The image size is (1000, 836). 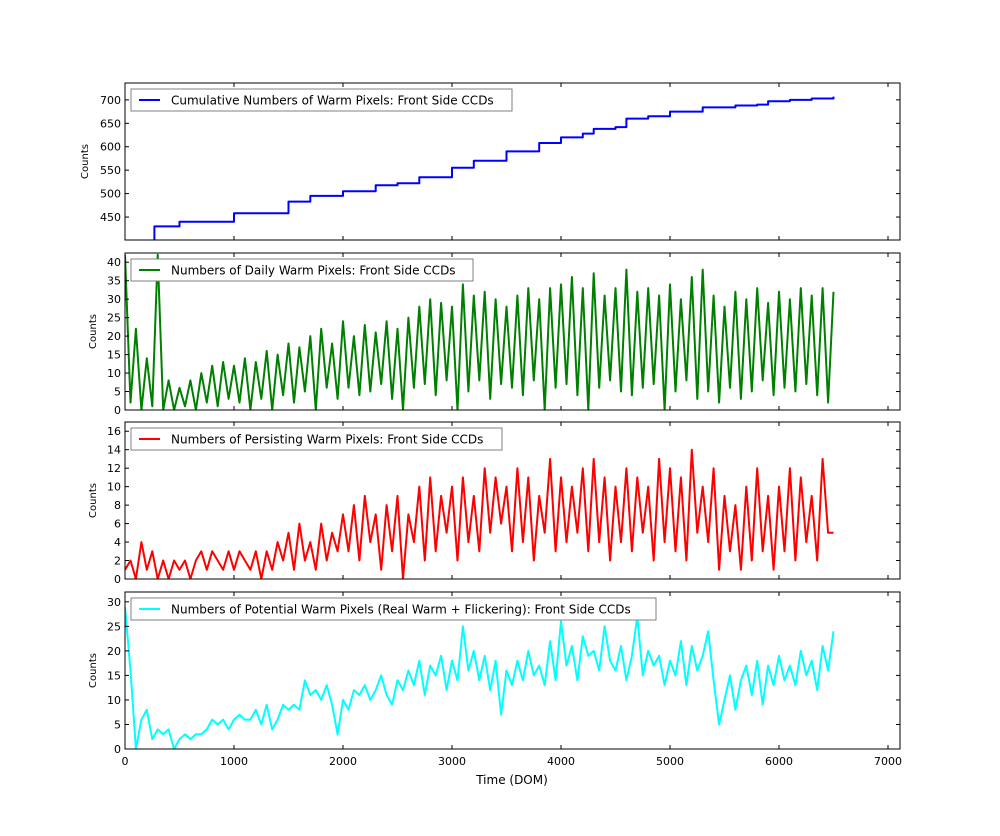 I want to click on y-tick-label: 14, so click(x=114, y=450).